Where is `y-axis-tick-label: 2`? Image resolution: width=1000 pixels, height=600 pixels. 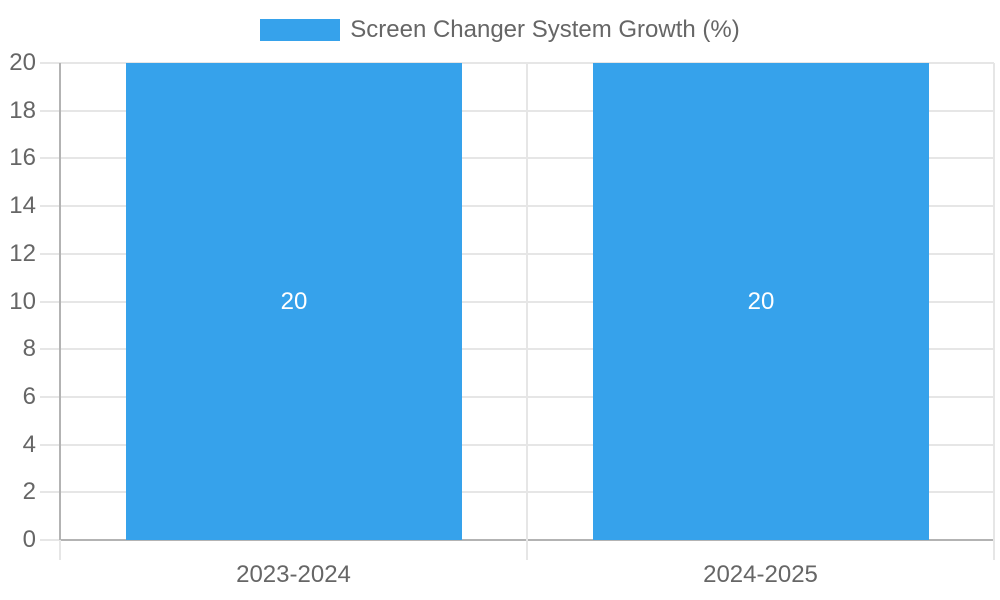
y-axis-tick-label: 2 is located at coordinates (29, 492).